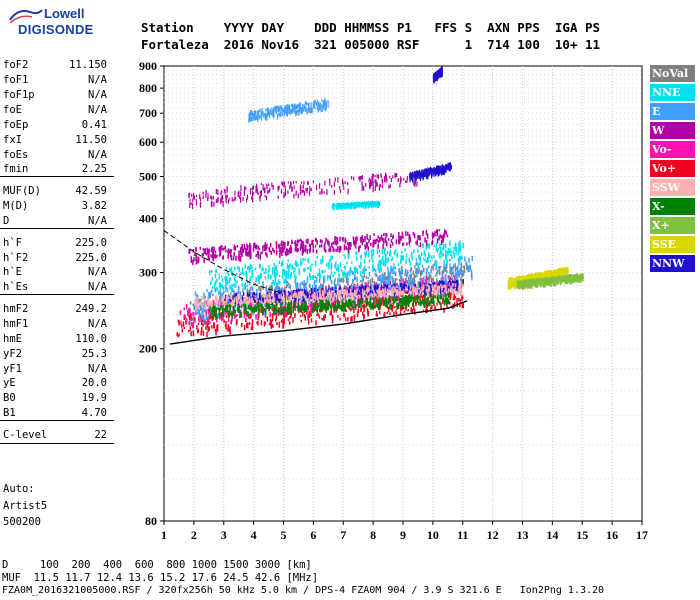 The height and width of the screenshot is (600, 700). Describe the element at coordinates (16, 206) in the screenshot. I see `param-name: M(D)` at that location.